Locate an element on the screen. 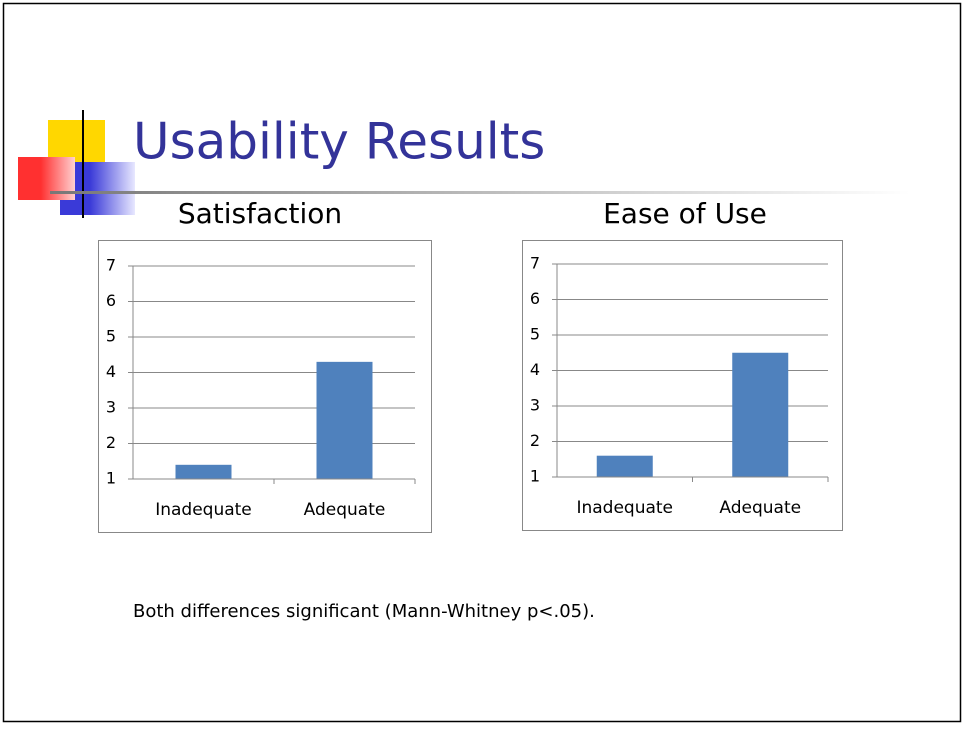  chart-title: Satisfaction is located at coordinates (260, 213).